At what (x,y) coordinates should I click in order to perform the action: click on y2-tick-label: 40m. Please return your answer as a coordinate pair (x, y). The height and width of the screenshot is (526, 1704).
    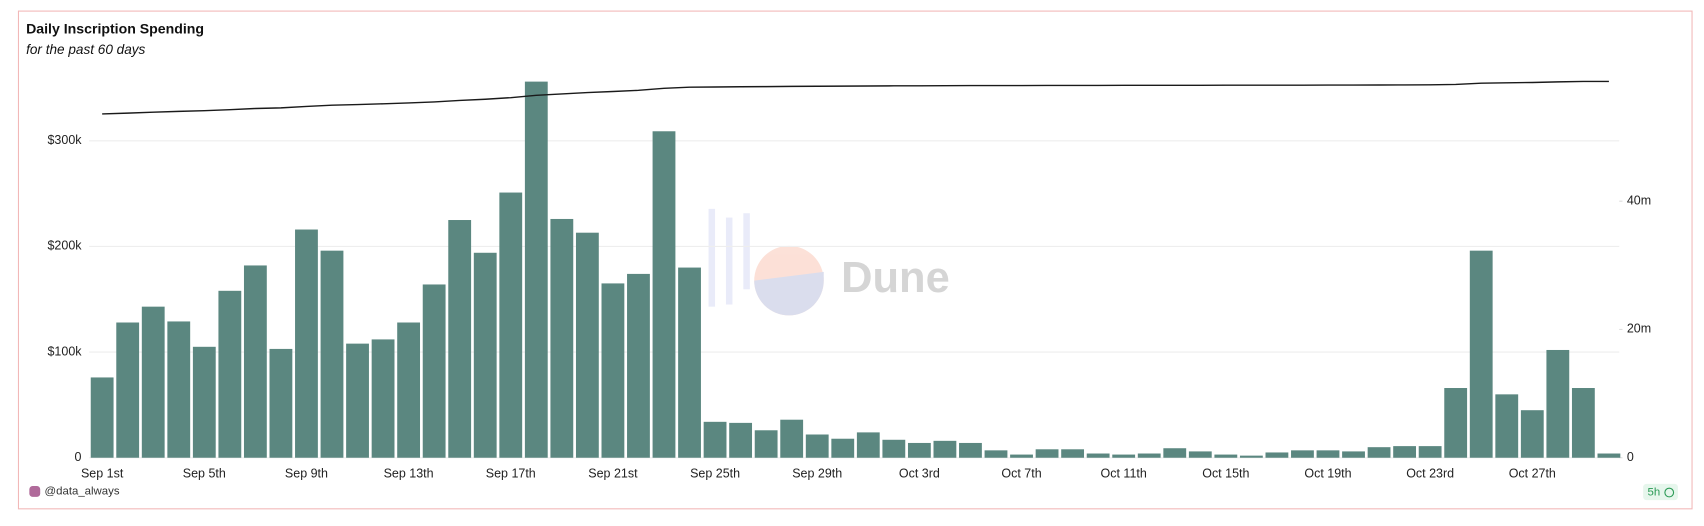
    Looking at the image, I should click on (1639, 200).